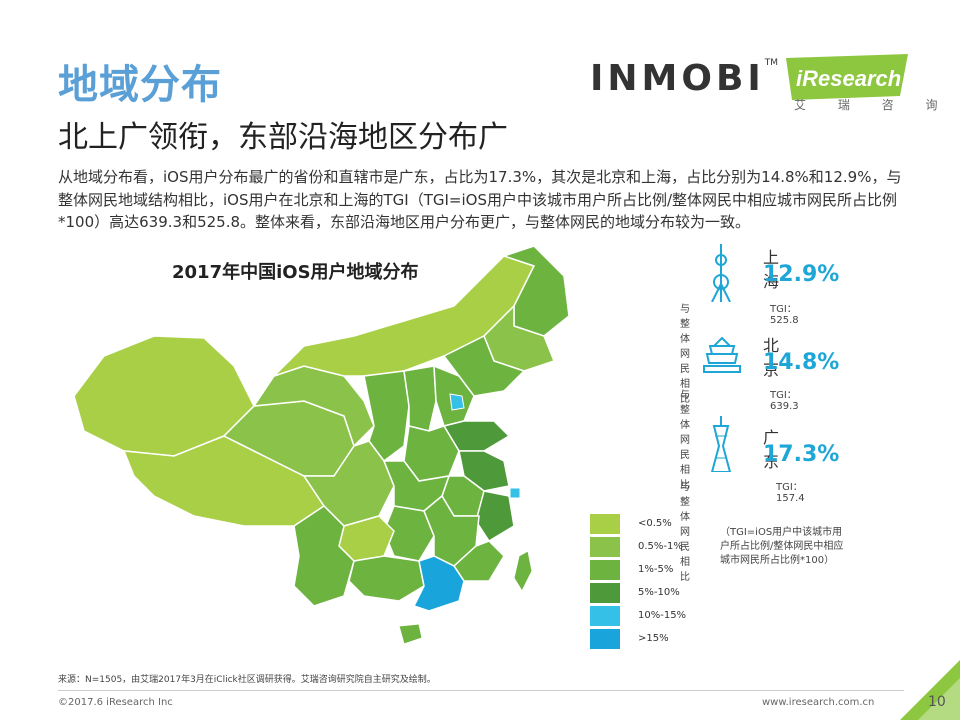  I want to click on canton-tower-icon, so click(721, 444).